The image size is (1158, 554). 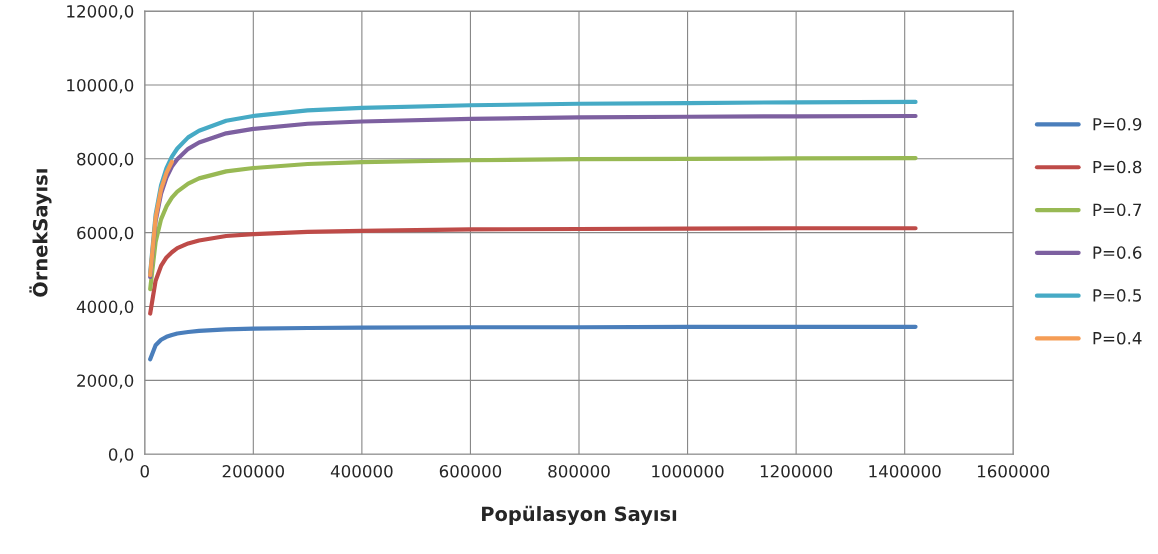 I want to click on legend-label: P=0.5, so click(x=1117, y=295).